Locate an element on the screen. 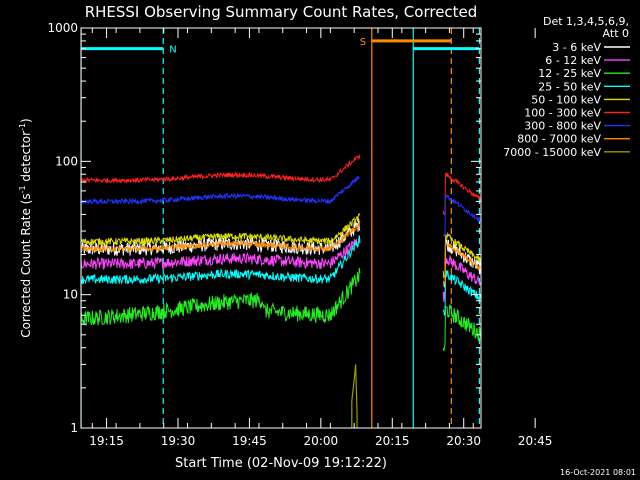  legend-entry-label: 25 - 50 keV is located at coordinates (569, 86).